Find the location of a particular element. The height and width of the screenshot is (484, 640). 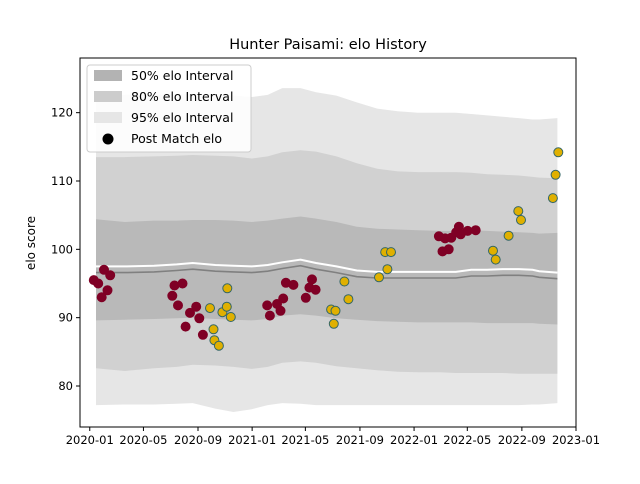

y-tick-label-2: 100 is located at coordinates (62, 249).